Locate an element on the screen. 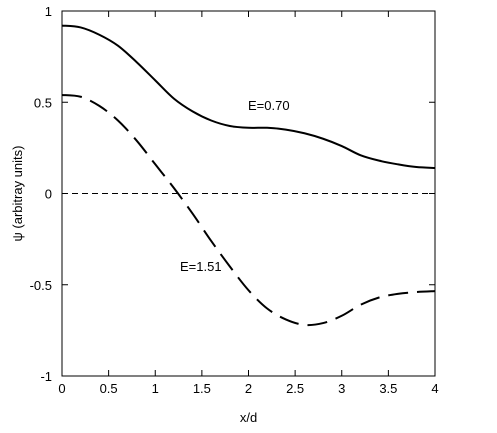 The image size is (497, 433). x-tick-label: 0 is located at coordinates (61, 388).